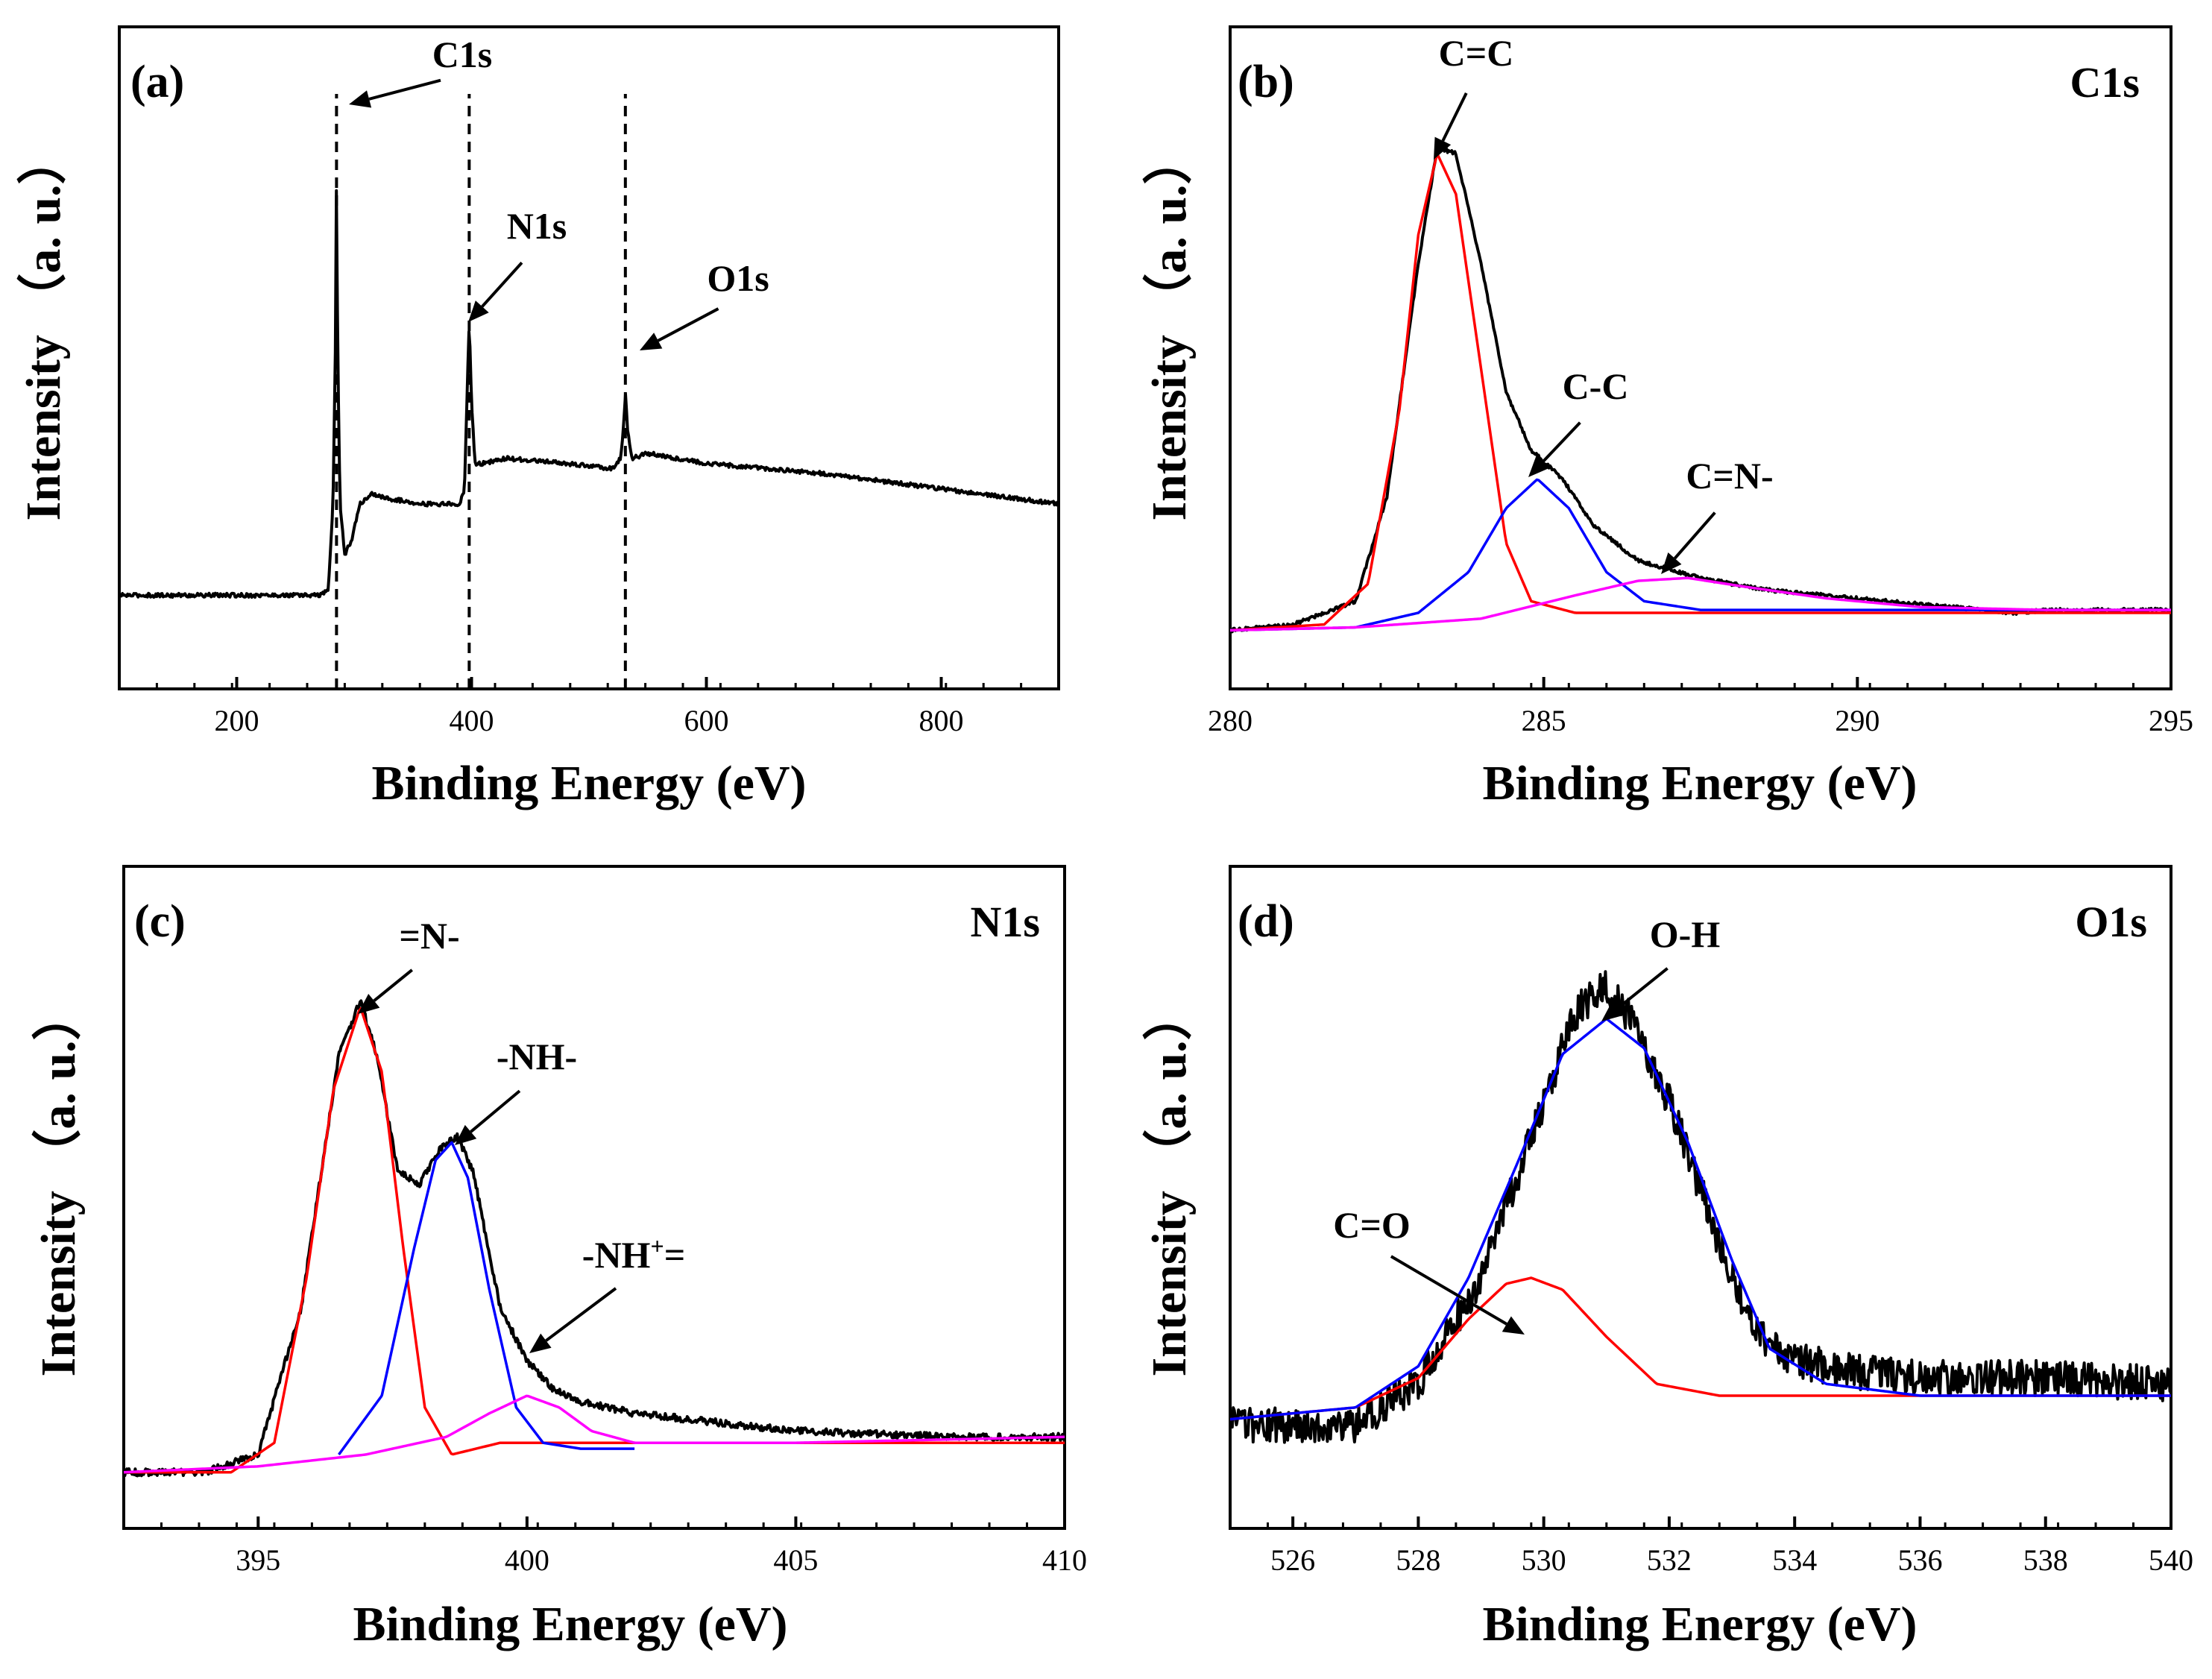 This screenshot has width=2212, height=1679. I want to click on panel-d-corner-label: O1s, so click(2111, 922).